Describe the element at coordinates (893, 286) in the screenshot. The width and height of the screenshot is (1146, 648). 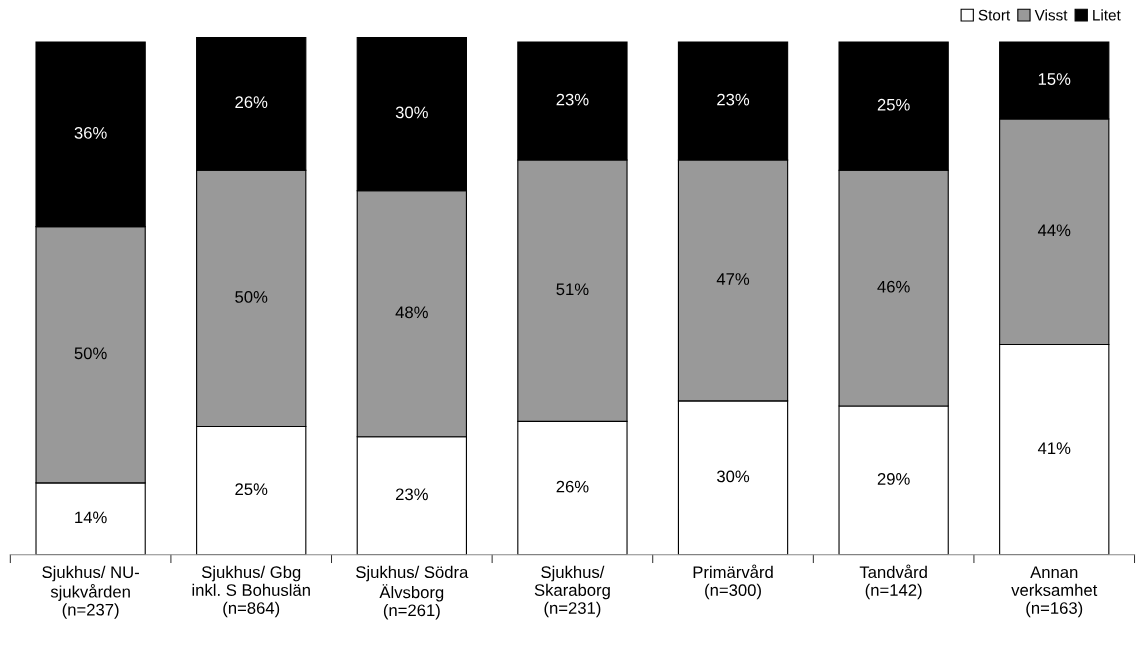
I see `data-label: 46%` at that location.